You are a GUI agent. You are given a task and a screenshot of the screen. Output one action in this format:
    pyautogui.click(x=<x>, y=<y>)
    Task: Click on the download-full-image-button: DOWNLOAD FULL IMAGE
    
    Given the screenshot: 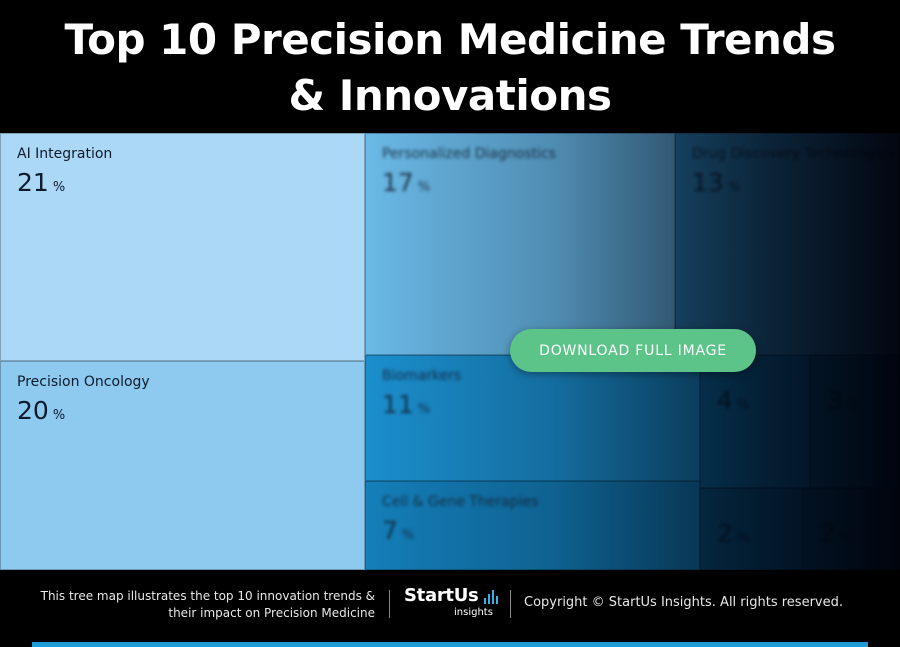 What is the action you would take?
    pyautogui.click(x=633, y=350)
    